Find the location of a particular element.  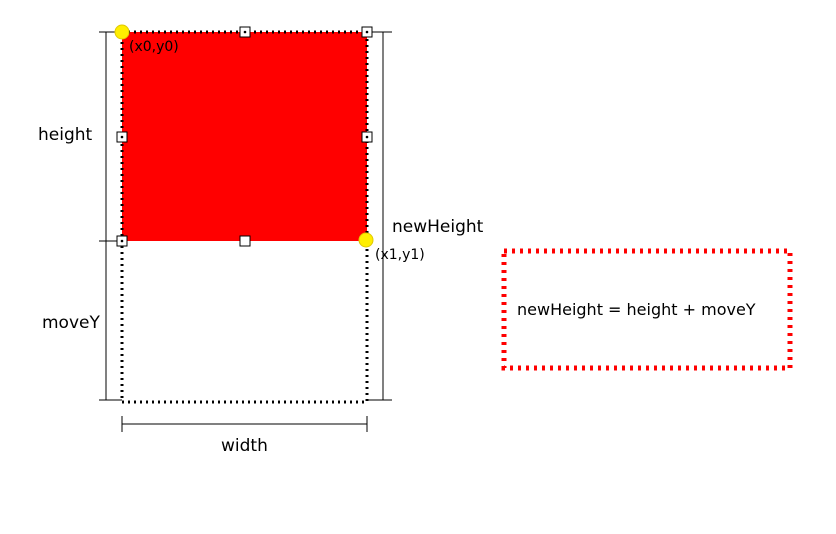

resize-handle-bottom-middle is located at coordinates (245, 241).